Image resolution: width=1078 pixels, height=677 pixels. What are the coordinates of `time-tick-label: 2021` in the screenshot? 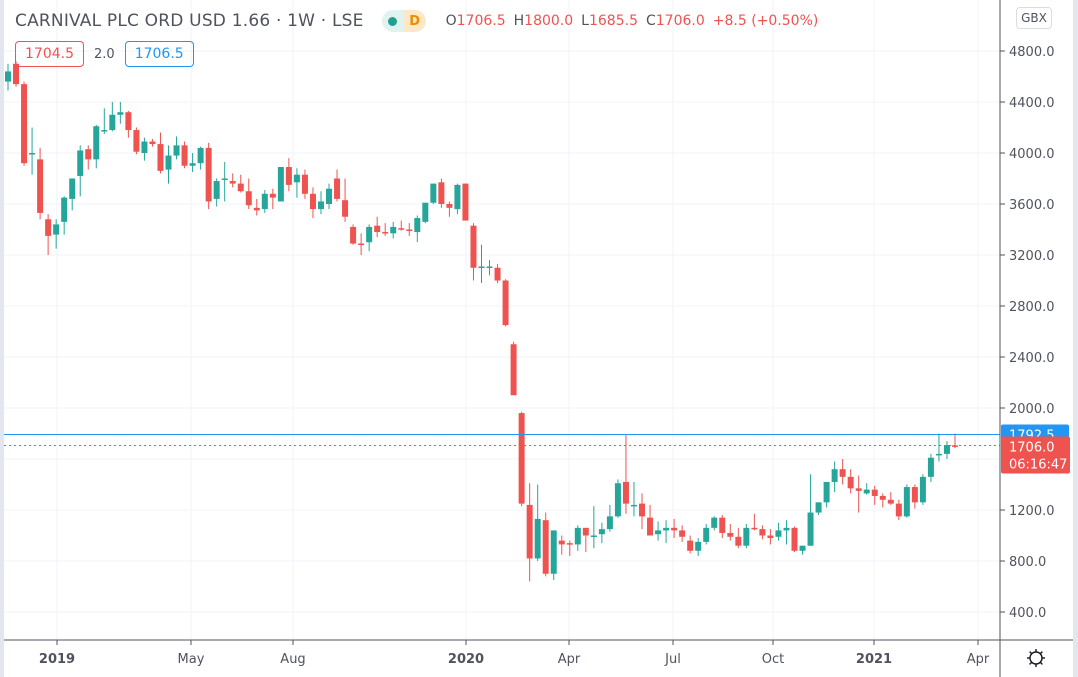 It's located at (874, 659).